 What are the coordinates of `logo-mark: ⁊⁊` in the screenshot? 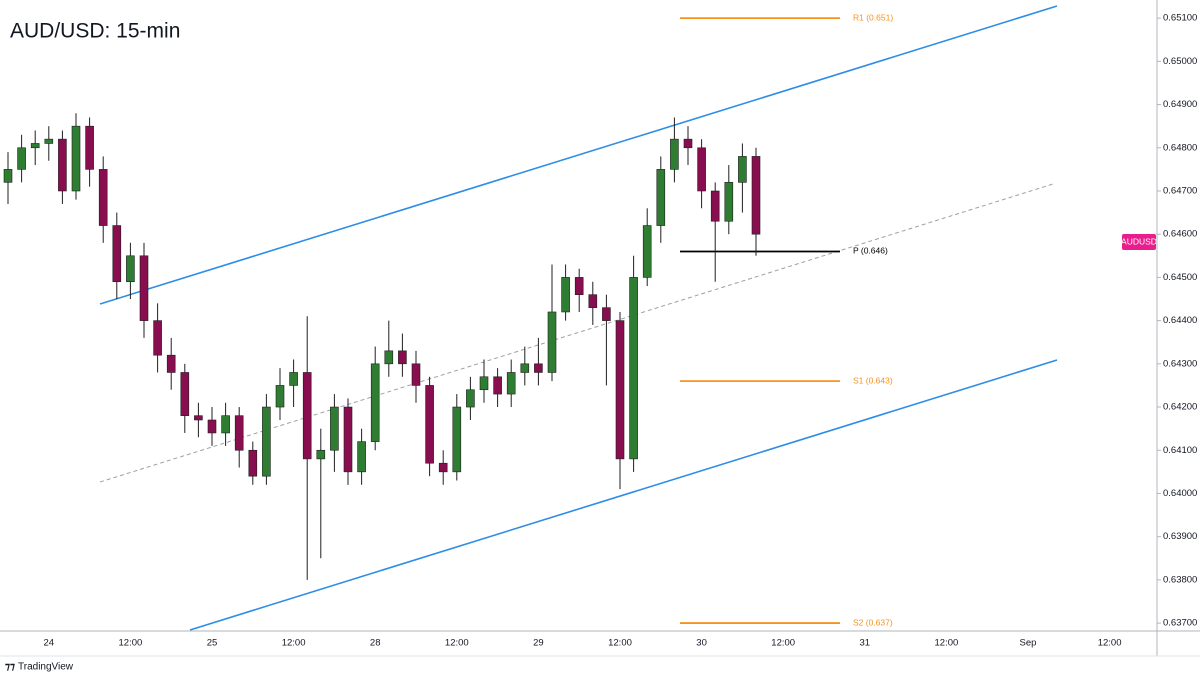 It's located at (10, 667).